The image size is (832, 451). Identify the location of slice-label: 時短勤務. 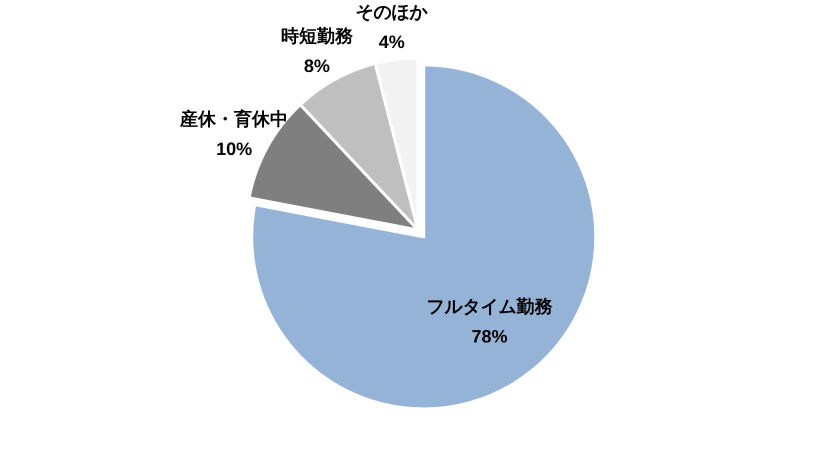
(316, 36).